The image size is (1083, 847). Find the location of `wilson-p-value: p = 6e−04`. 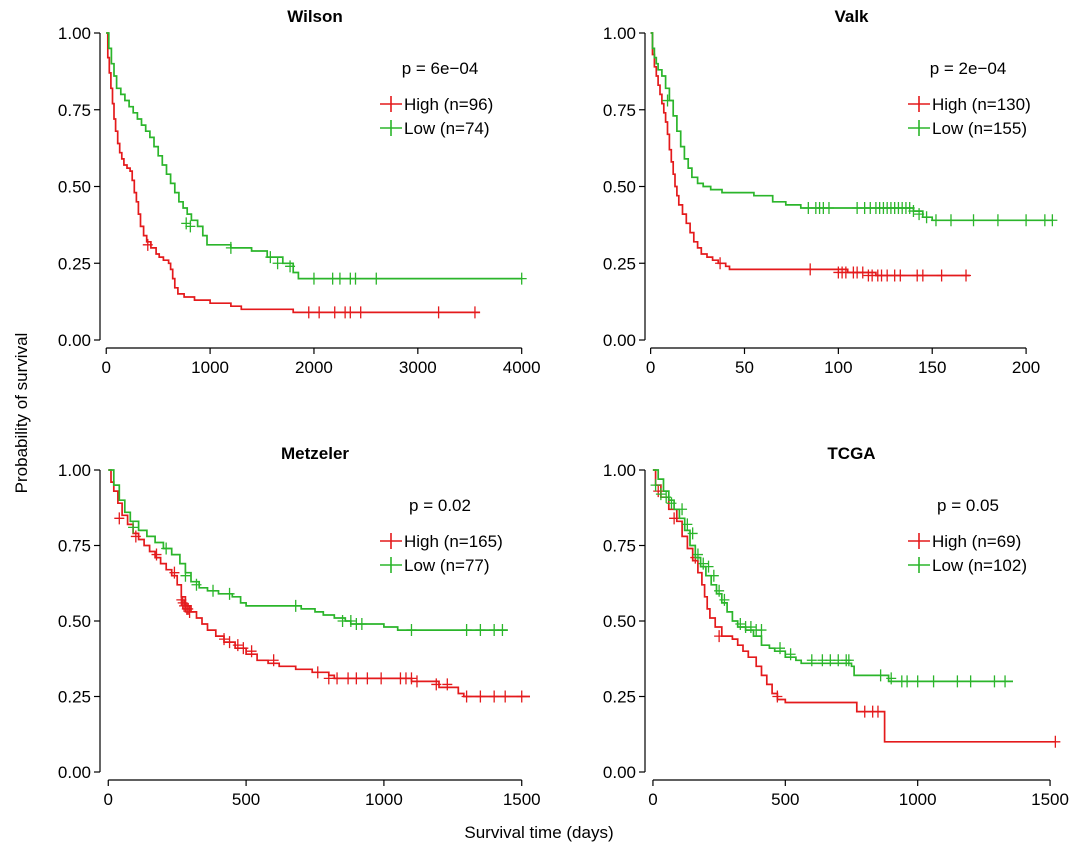

wilson-p-value: p = 6e−04 is located at coordinates (440, 68).